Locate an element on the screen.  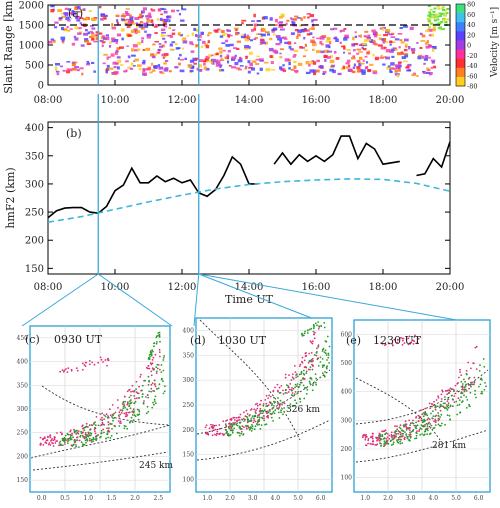
y-tick-label: 250 is located at coordinates (34, 213).